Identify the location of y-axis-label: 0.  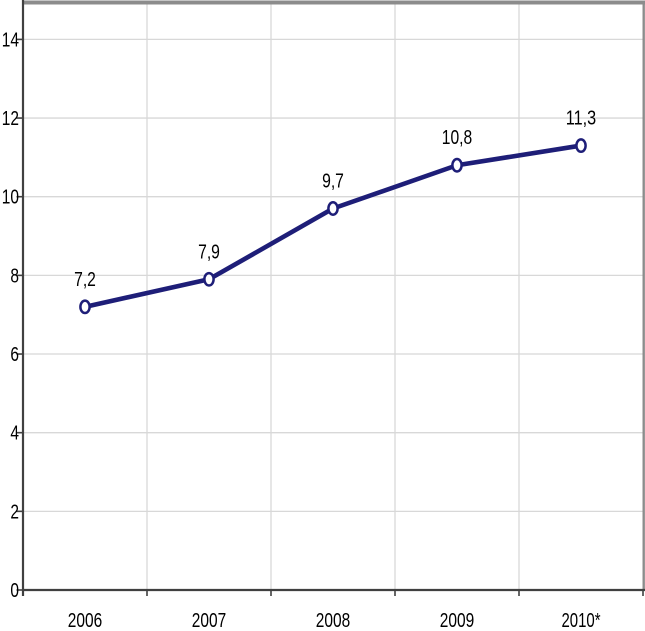
(14, 591).